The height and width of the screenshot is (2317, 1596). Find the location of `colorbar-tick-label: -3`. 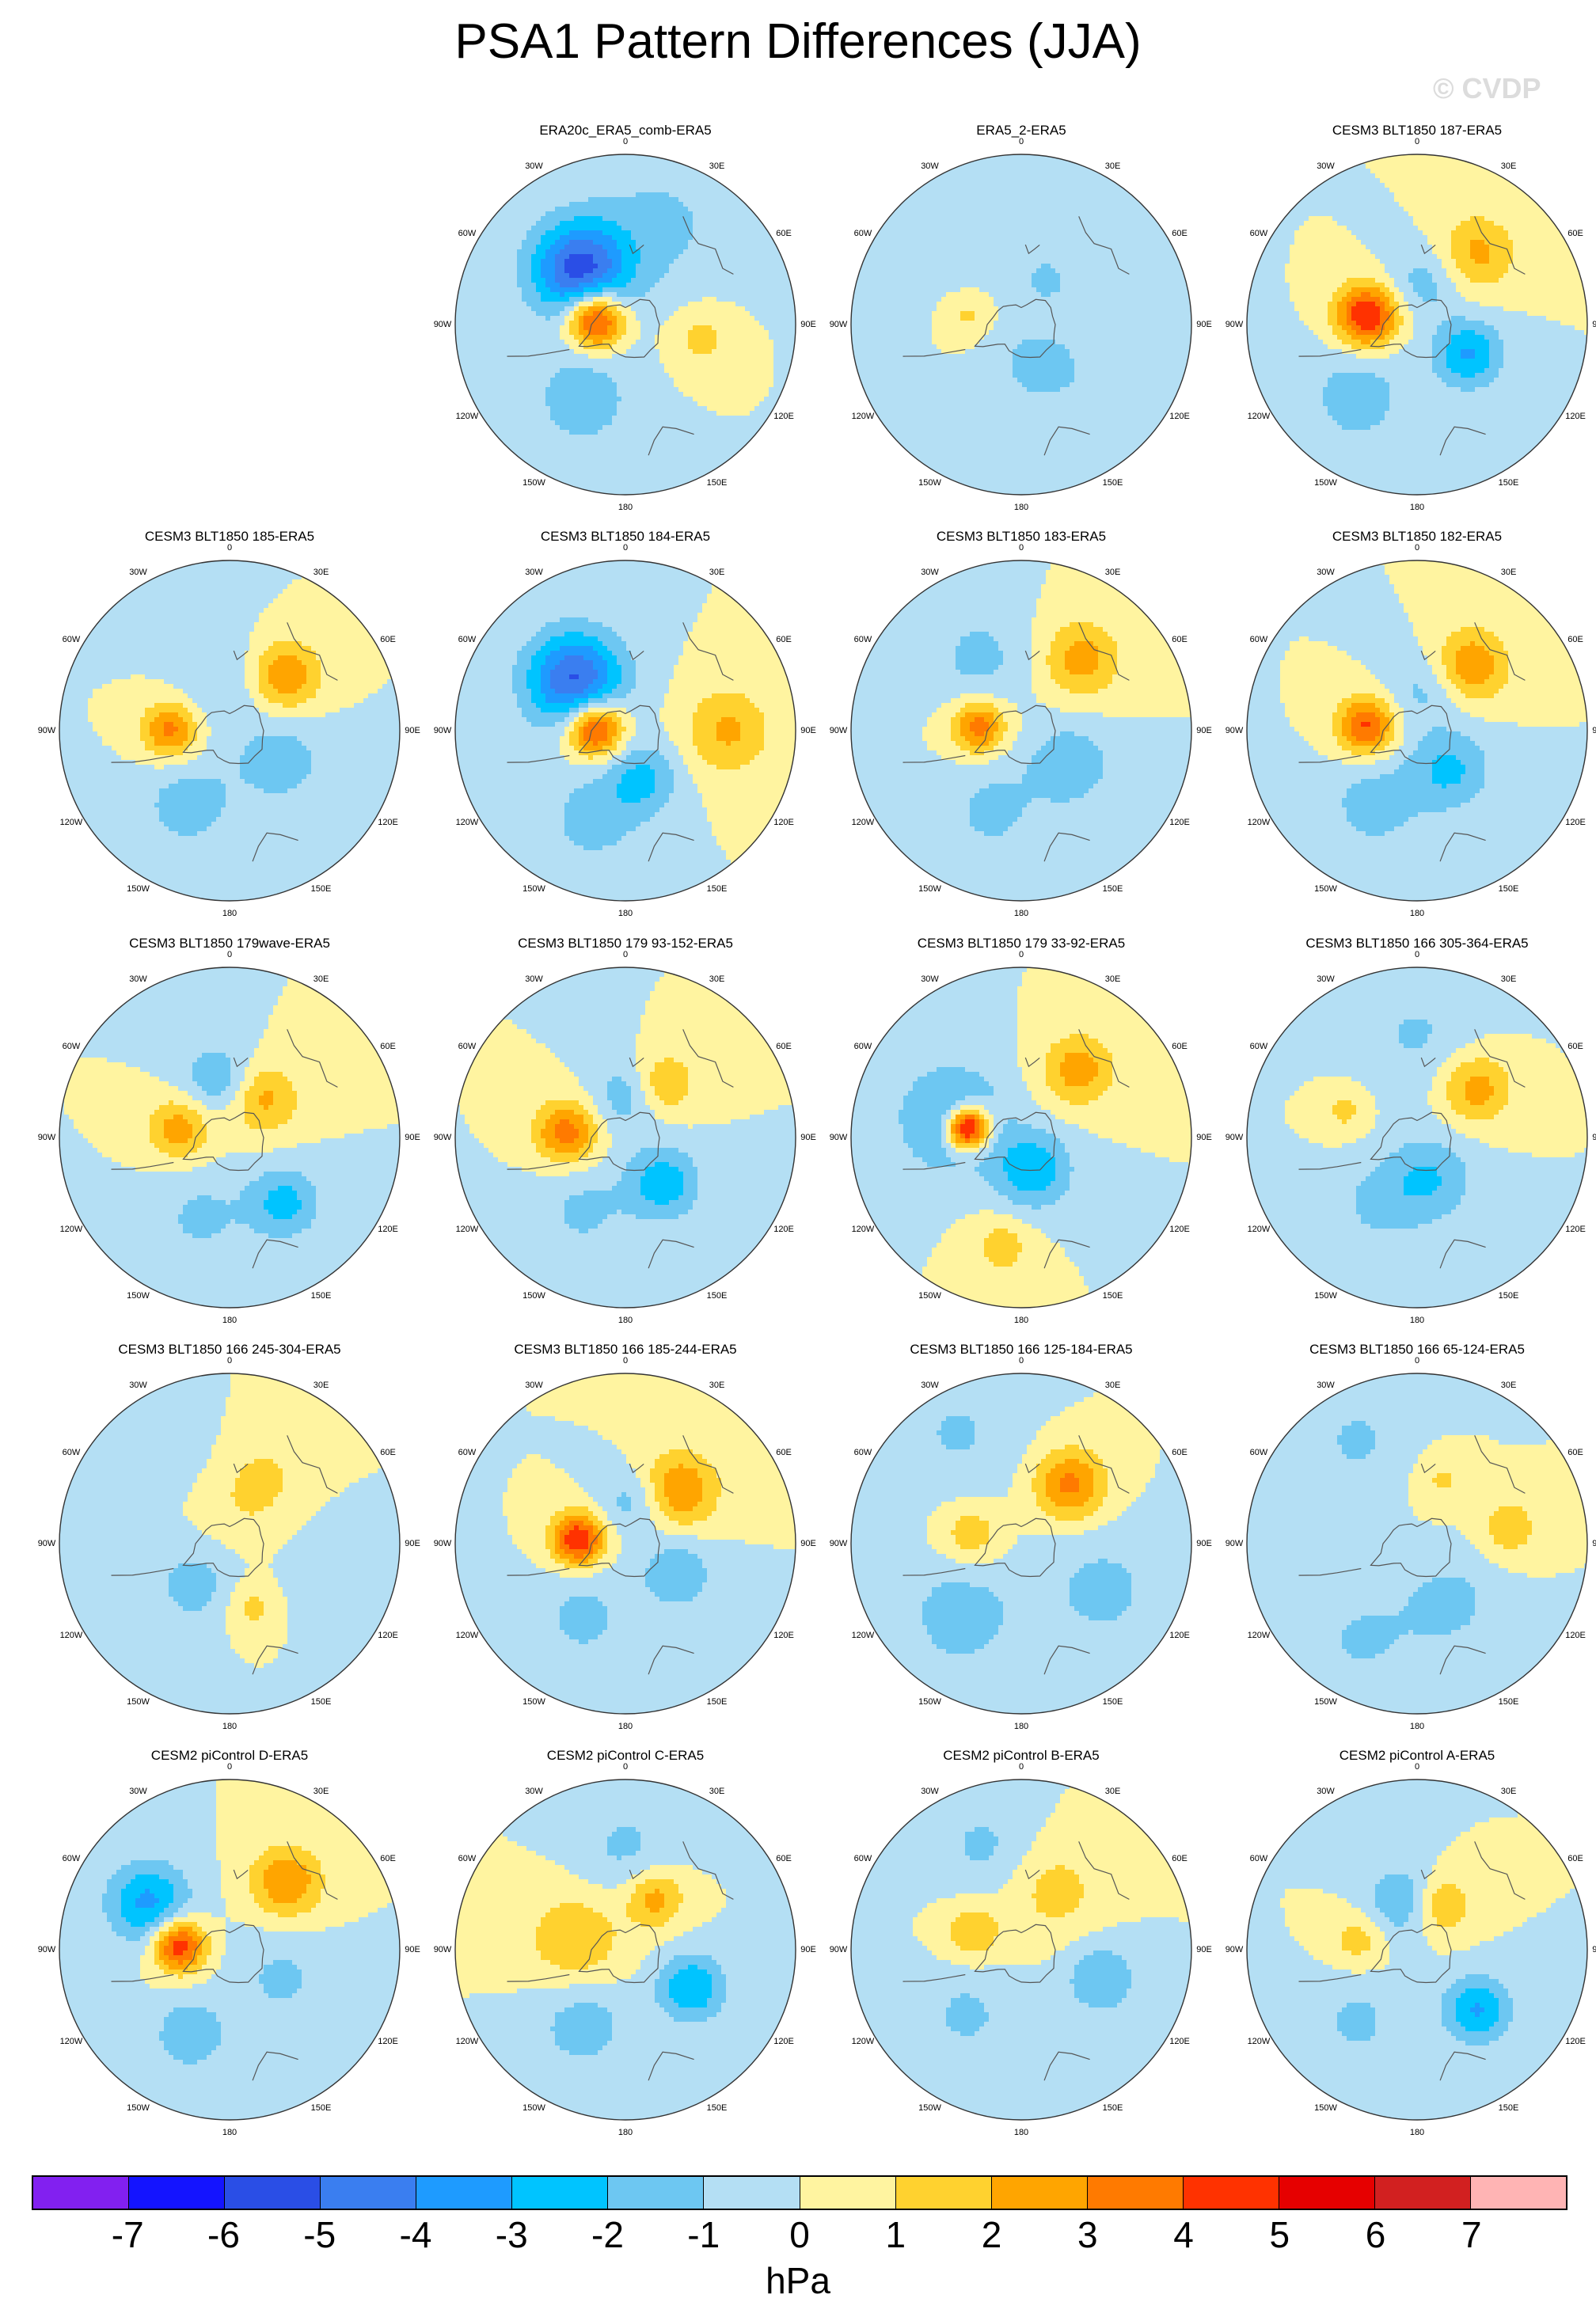

colorbar-tick-label: -3 is located at coordinates (512, 2234).